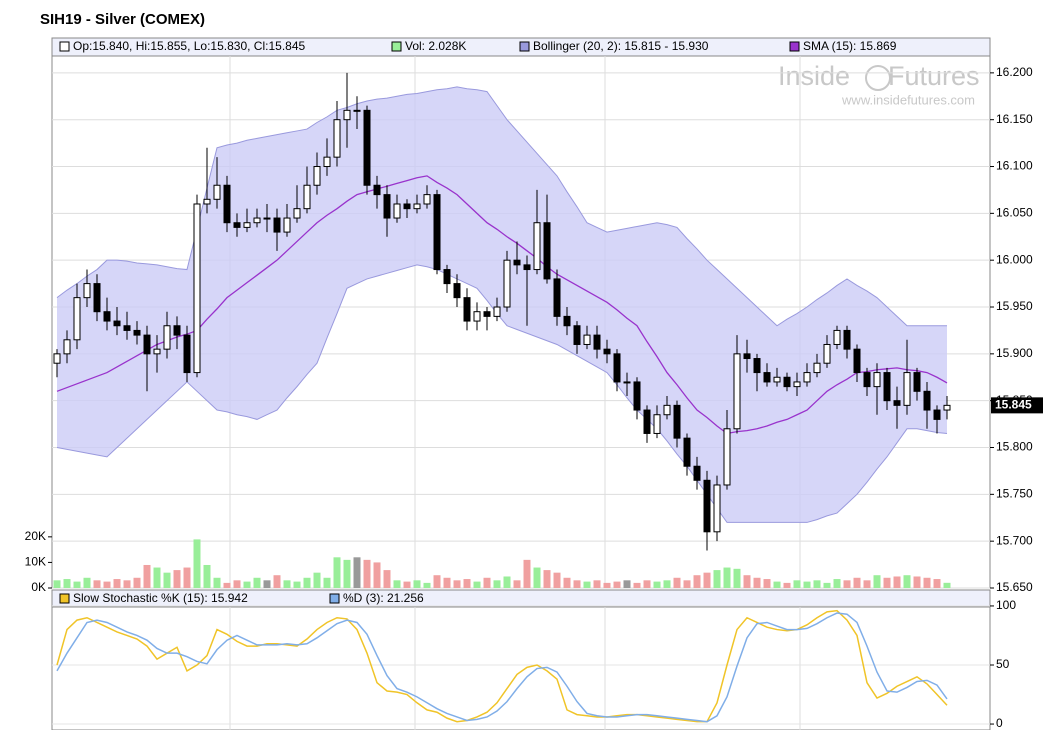  Describe the element at coordinates (1017, 405) in the screenshot. I see `last-price-box` at that location.